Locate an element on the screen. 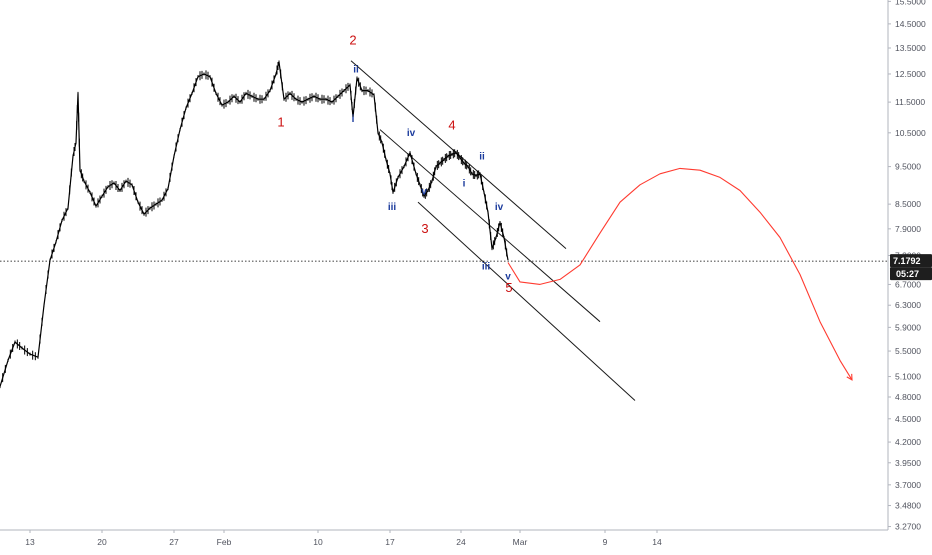 The height and width of the screenshot is (555, 932). x-tick-label: 20 is located at coordinates (102, 542).